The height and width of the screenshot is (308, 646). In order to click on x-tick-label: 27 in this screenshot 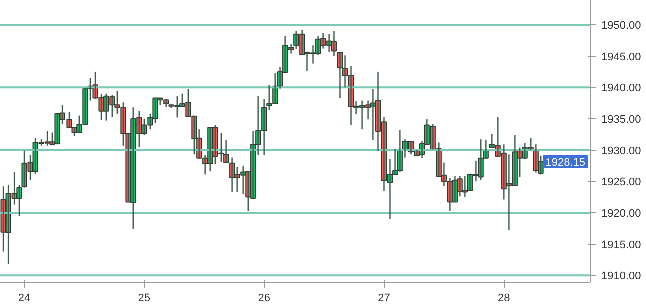, I will do `click(384, 298)`.